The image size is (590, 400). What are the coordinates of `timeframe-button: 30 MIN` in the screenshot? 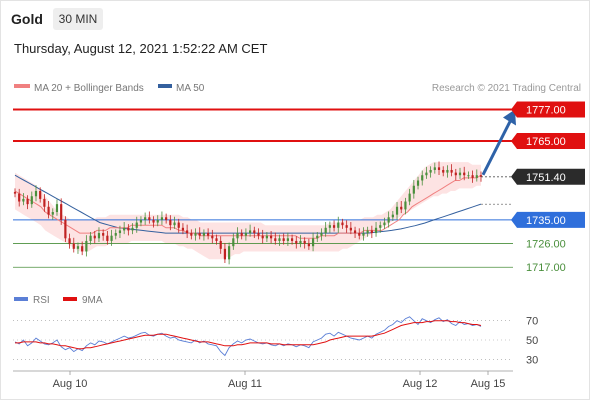 It's located at (78, 19).